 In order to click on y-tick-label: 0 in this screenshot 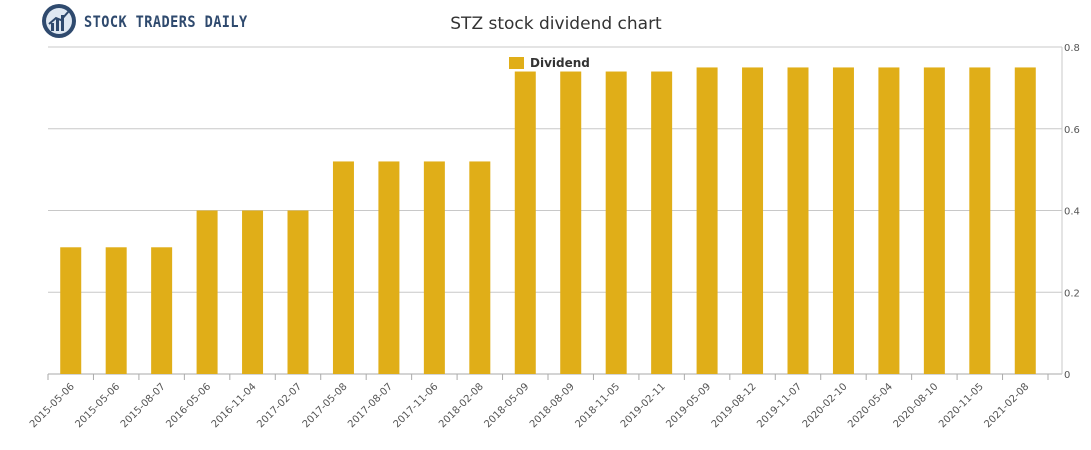, I will do `click(1067, 375)`.